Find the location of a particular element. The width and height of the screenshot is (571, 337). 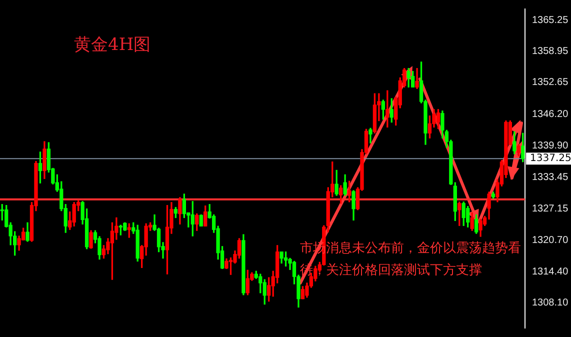

y-tick-label: 1346.20 is located at coordinates (550, 114).